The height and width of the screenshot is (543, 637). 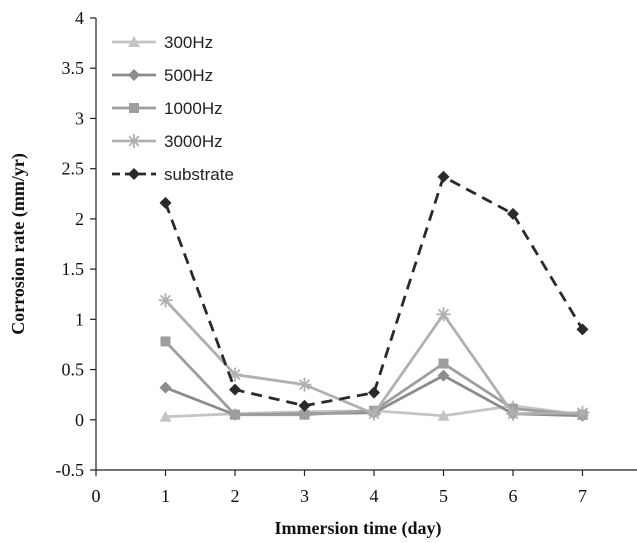 What do you see at coordinates (304, 496) in the screenshot?
I see `x-tick-label: 3` at bounding box center [304, 496].